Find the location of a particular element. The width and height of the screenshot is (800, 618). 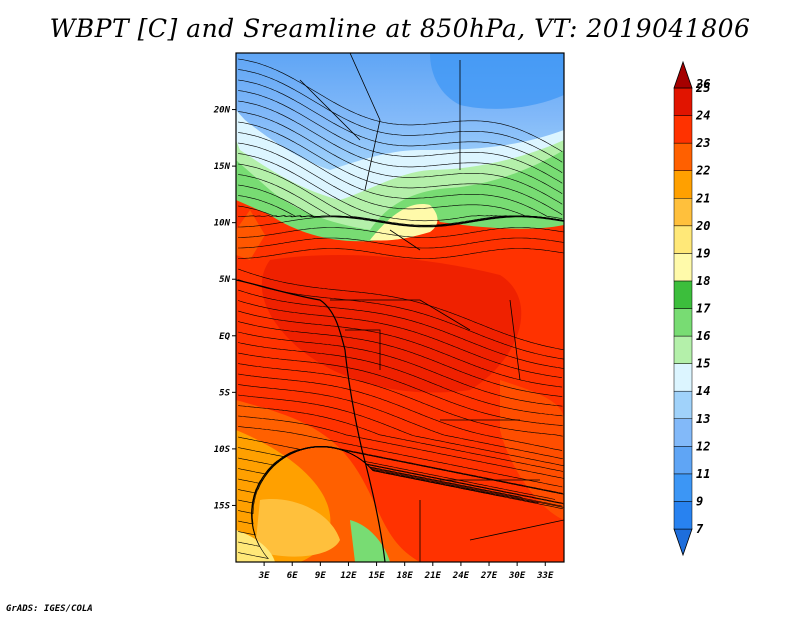

latitude-axis: 20N 15N 10N 5N EQ 5S 10S 15S is located at coordinates (224, 308).